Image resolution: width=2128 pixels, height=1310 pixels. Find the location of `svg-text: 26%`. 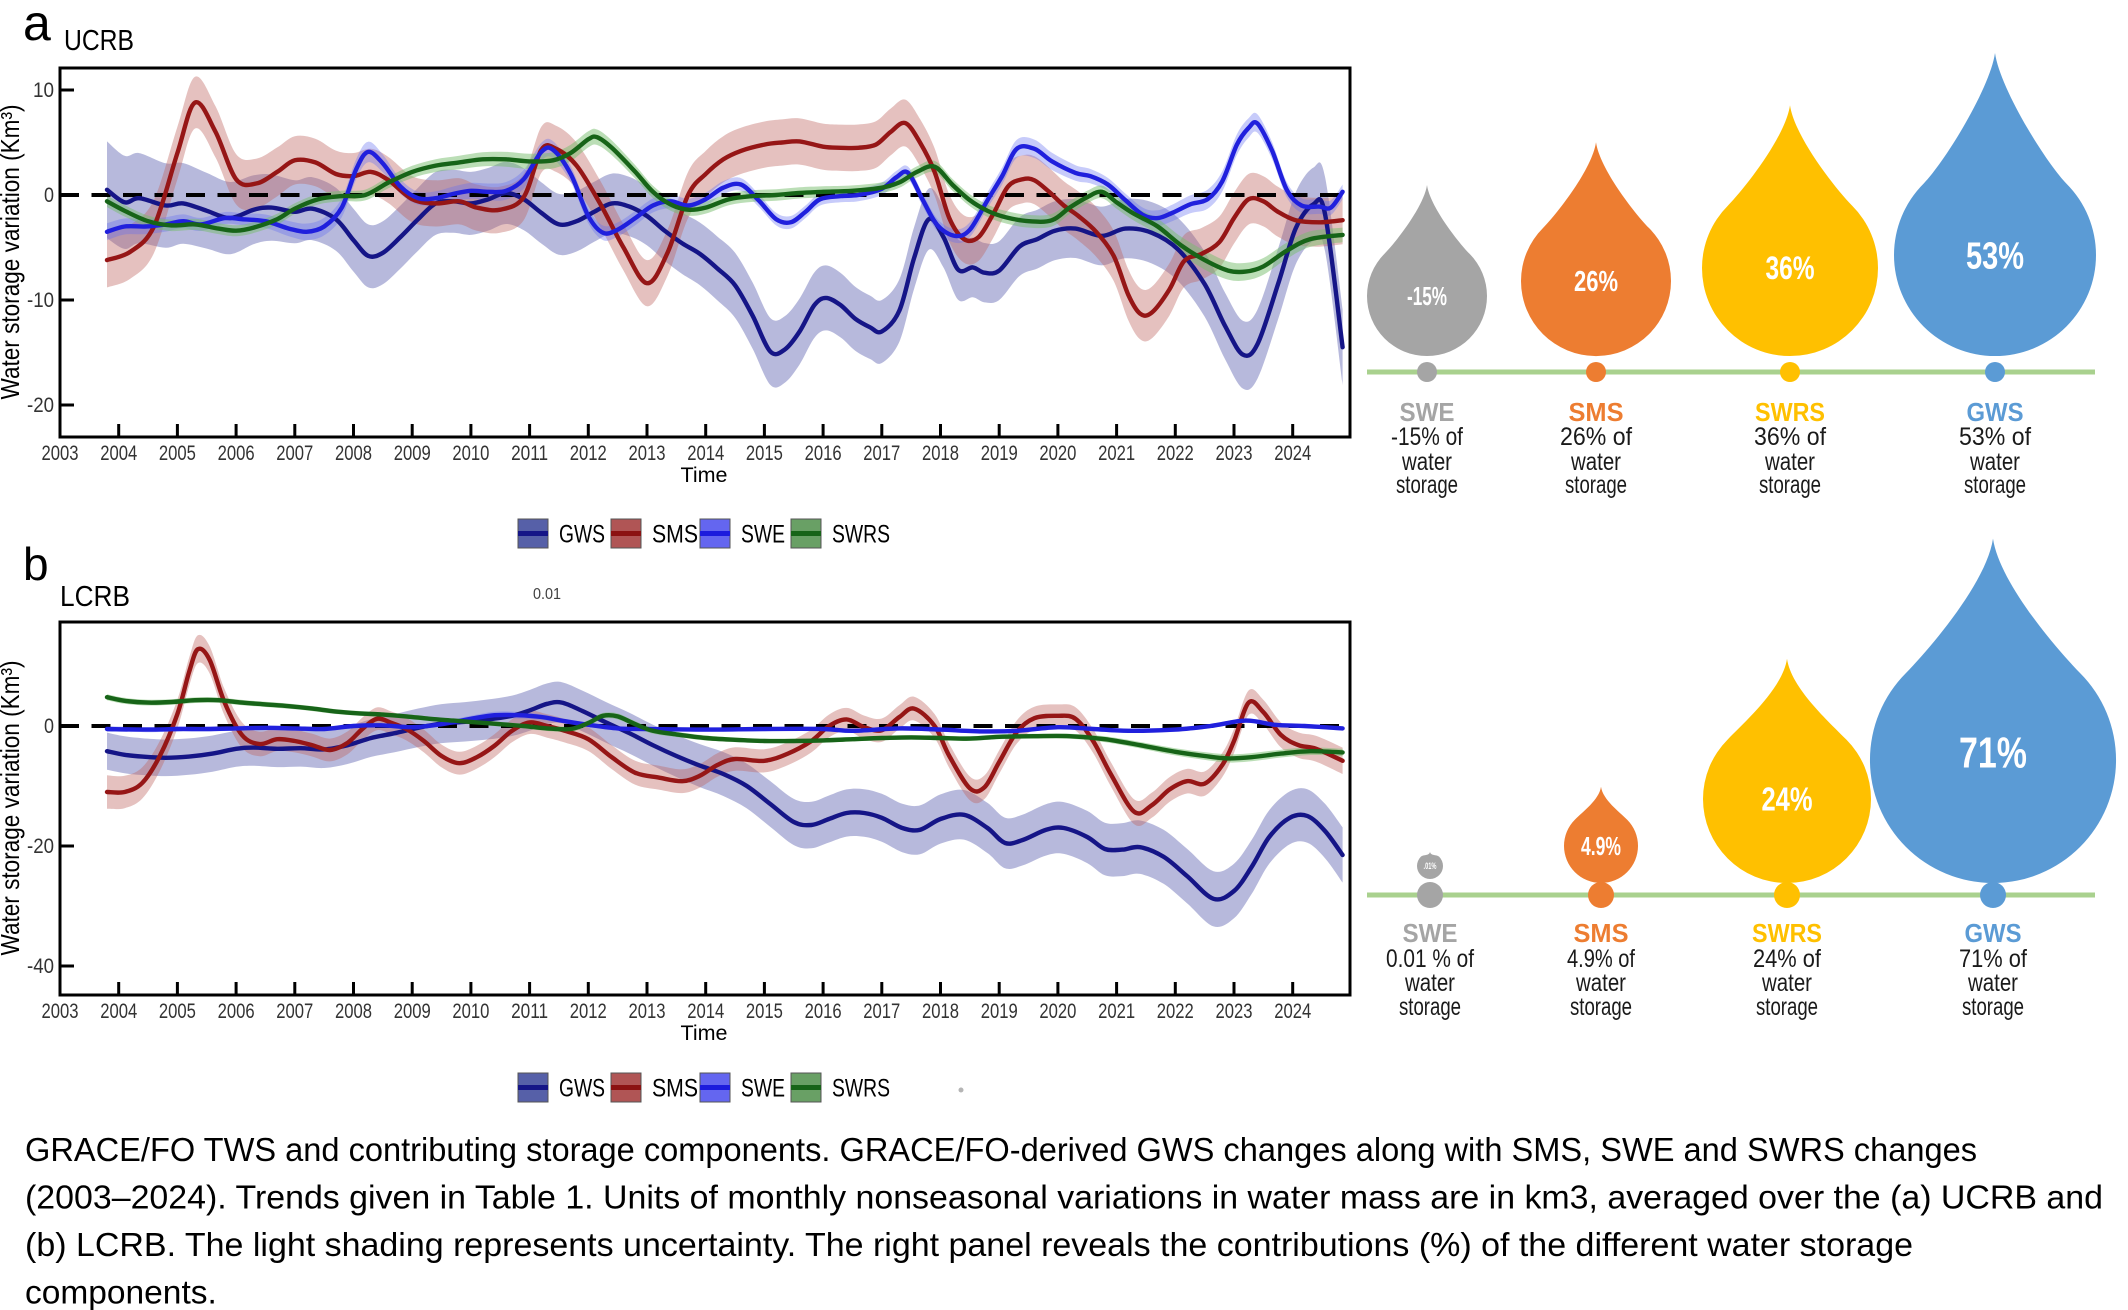

svg-text: 26% is located at coordinates (1596, 282).